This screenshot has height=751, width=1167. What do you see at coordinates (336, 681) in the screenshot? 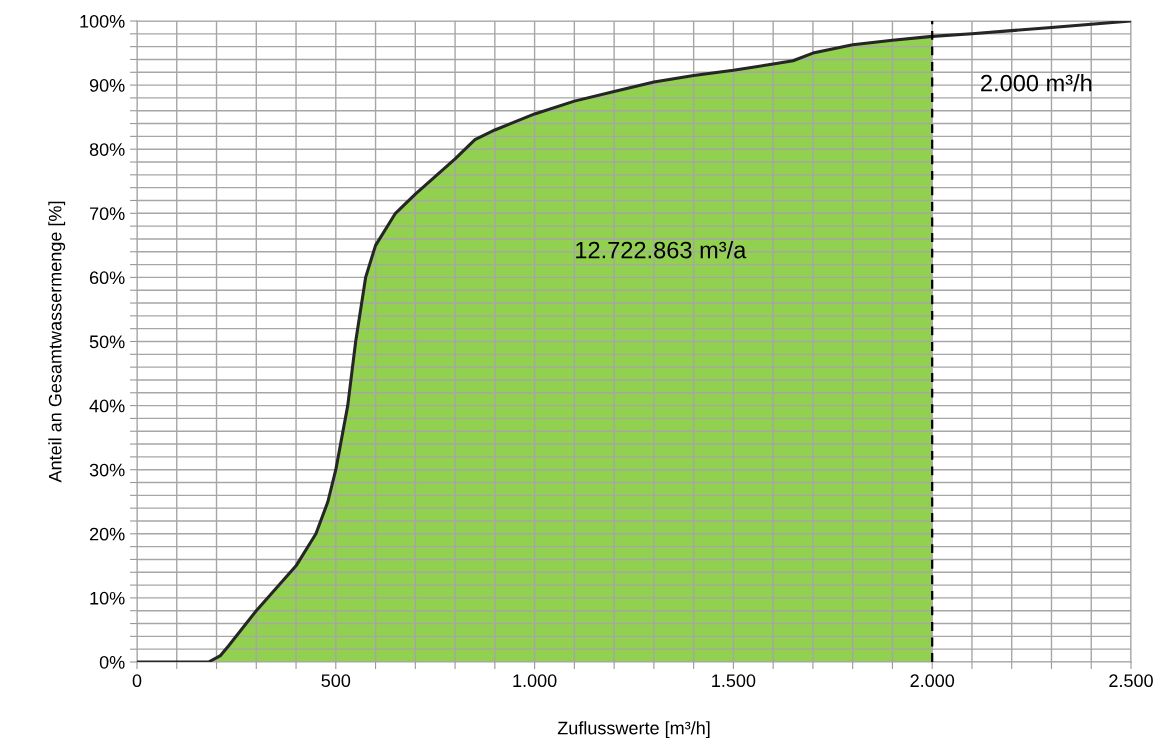
I see `x-tick-label: 500` at bounding box center [336, 681].